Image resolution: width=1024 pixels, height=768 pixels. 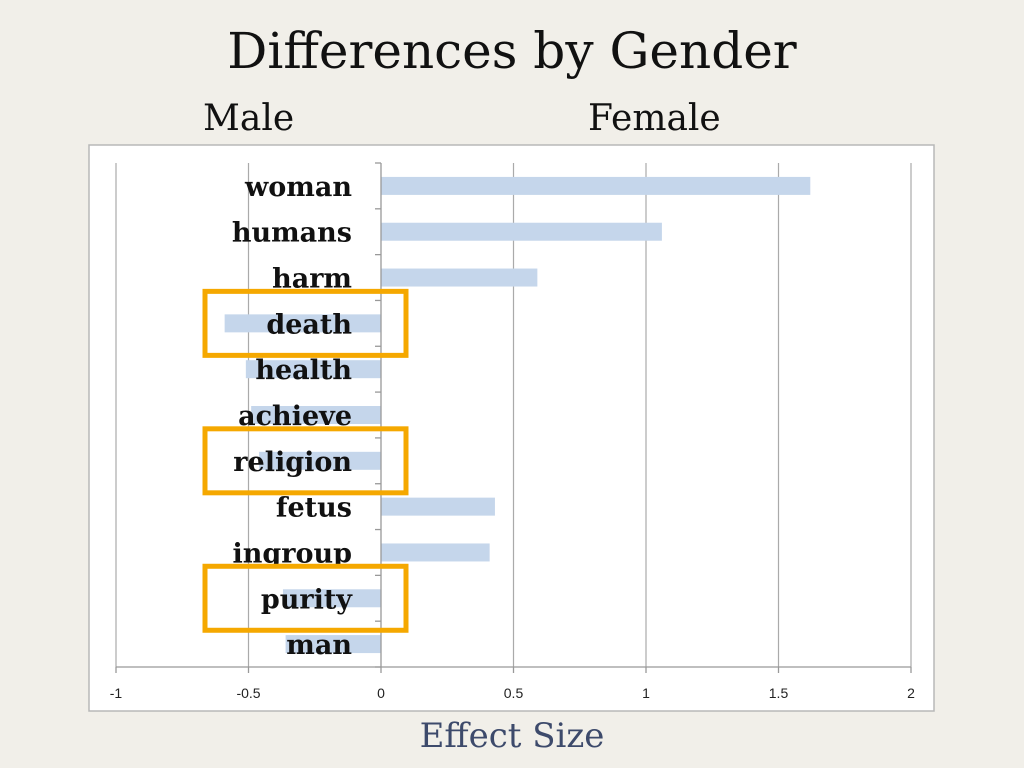 What do you see at coordinates (512, 736) in the screenshot?
I see `x-axis-label: Effect Size` at bounding box center [512, 736].